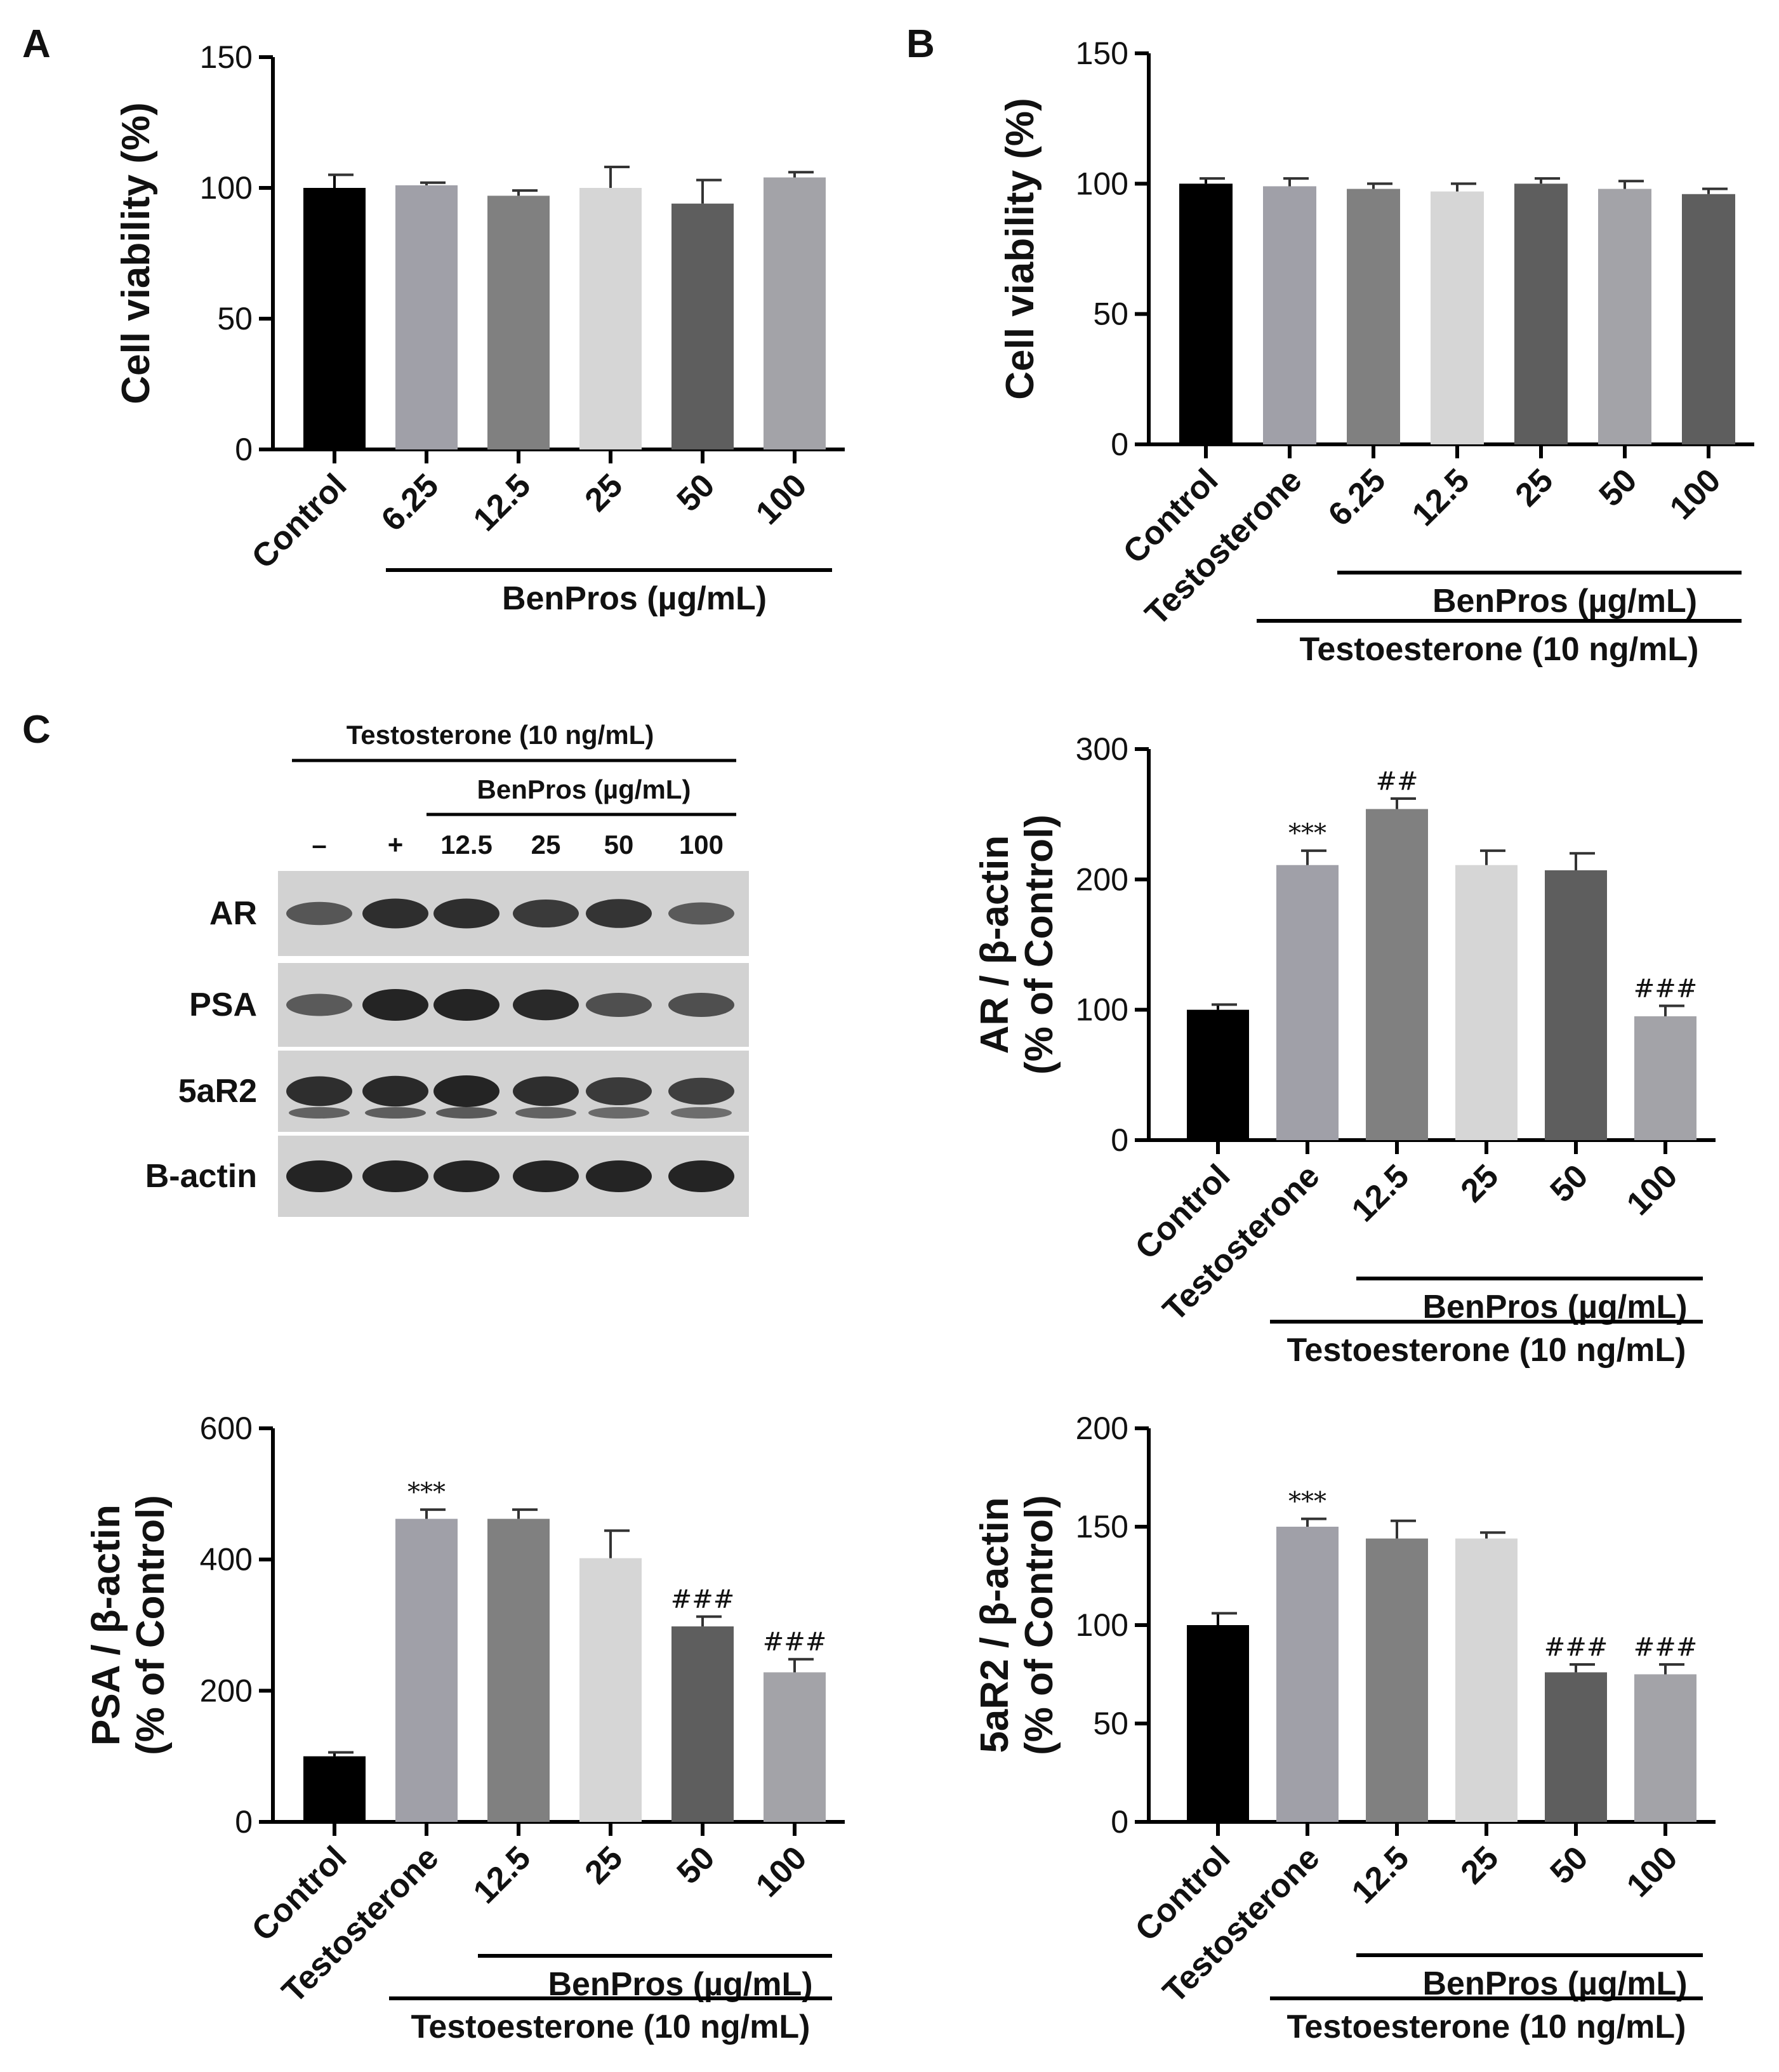 This screenshot has height=2072, width=1779. Describe the element at coordinates (447, 1044) in the screenshot. I see `blot-gel: AR PSA 5aR2 B-actin` at that location.